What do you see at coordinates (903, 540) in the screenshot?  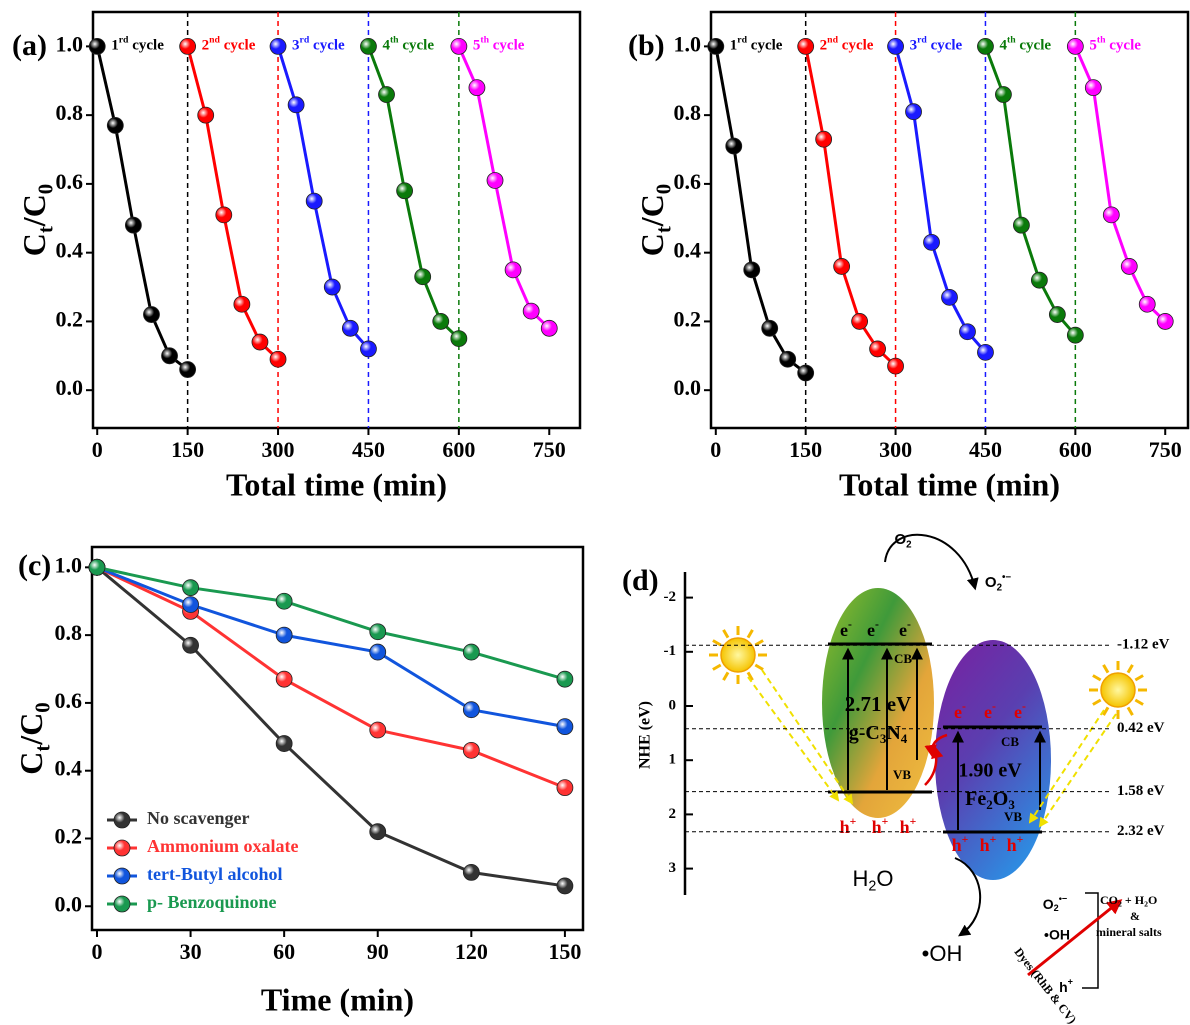 I see `species: O2` at bounding box center [903, 540].